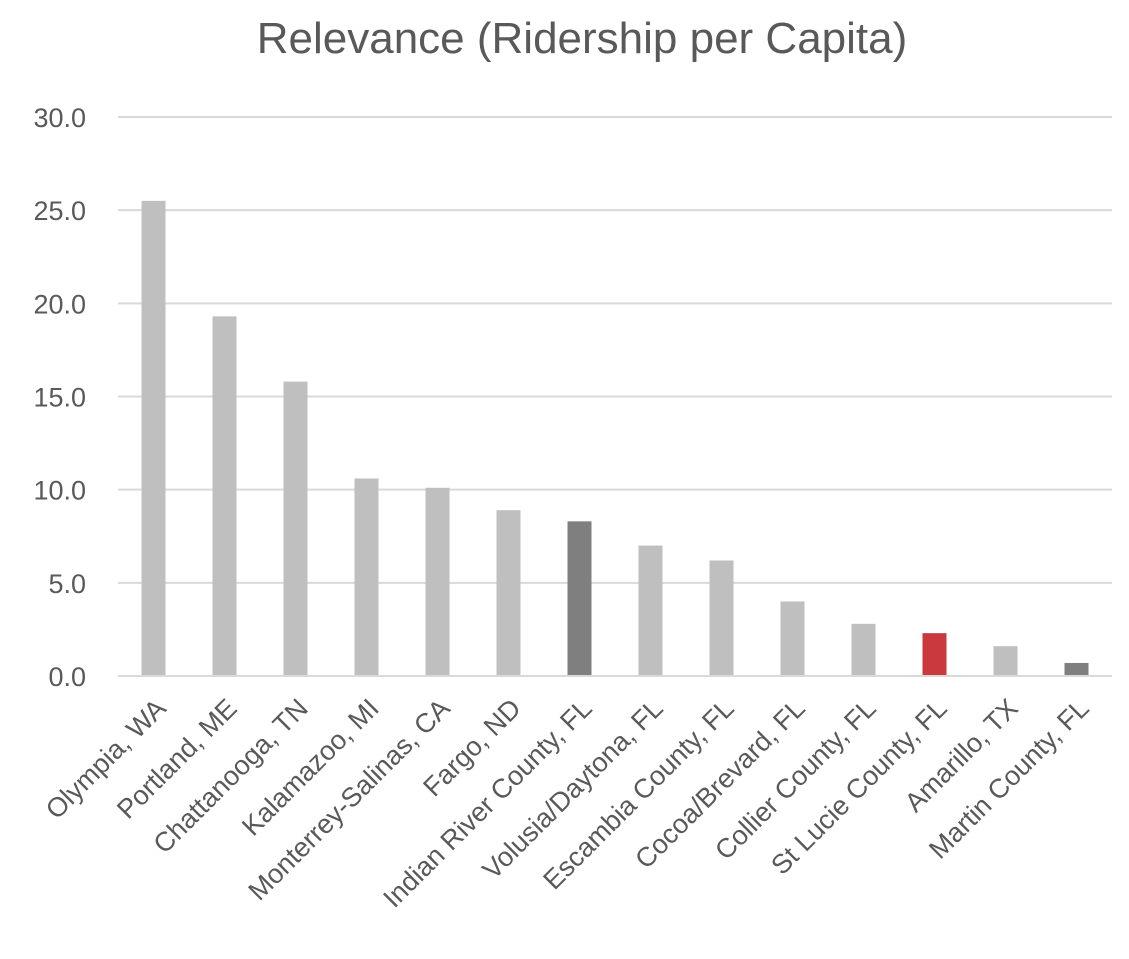  I want to click on y-tick-label: 20.0, so click(59, 304).